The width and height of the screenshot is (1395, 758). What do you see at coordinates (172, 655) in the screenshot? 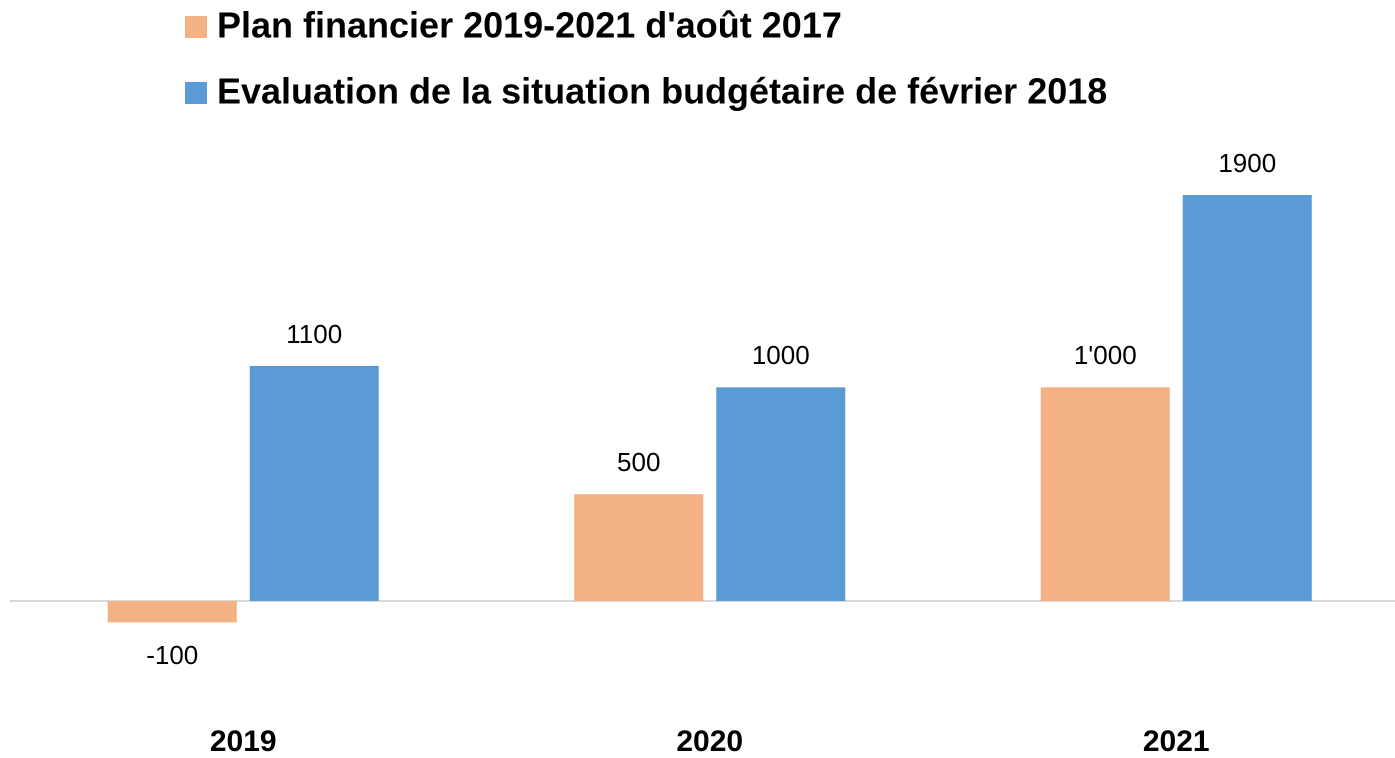
I see `data-label: -100` at bounding box center [172, 655].